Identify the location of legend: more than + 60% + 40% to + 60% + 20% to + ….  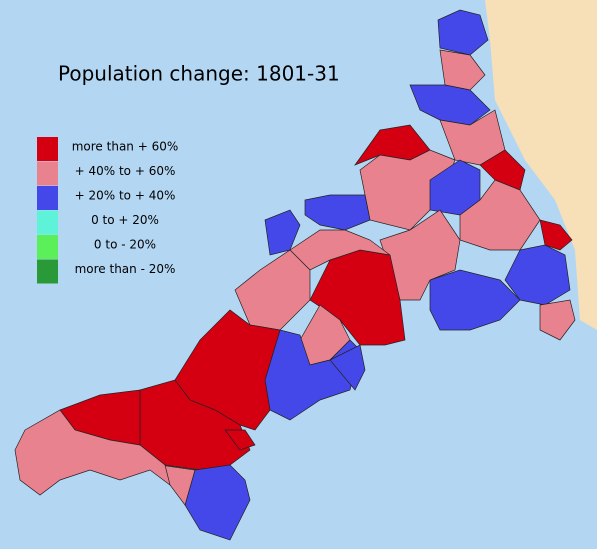
(107, 210).